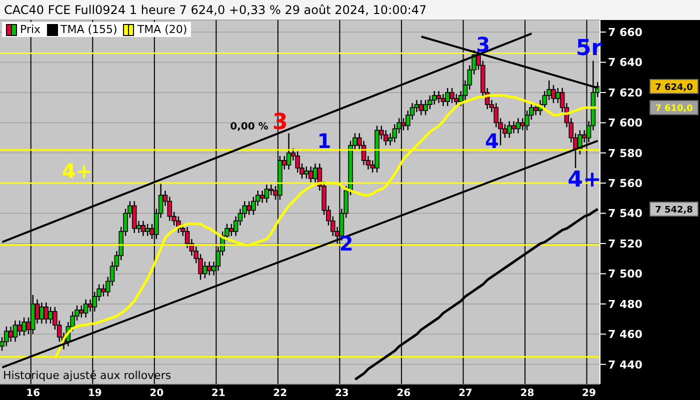 The image size is (700, 400). Describe the element at coordinates (527, 394) in the screenshot. I see `x-tick-label: 28` at that location.